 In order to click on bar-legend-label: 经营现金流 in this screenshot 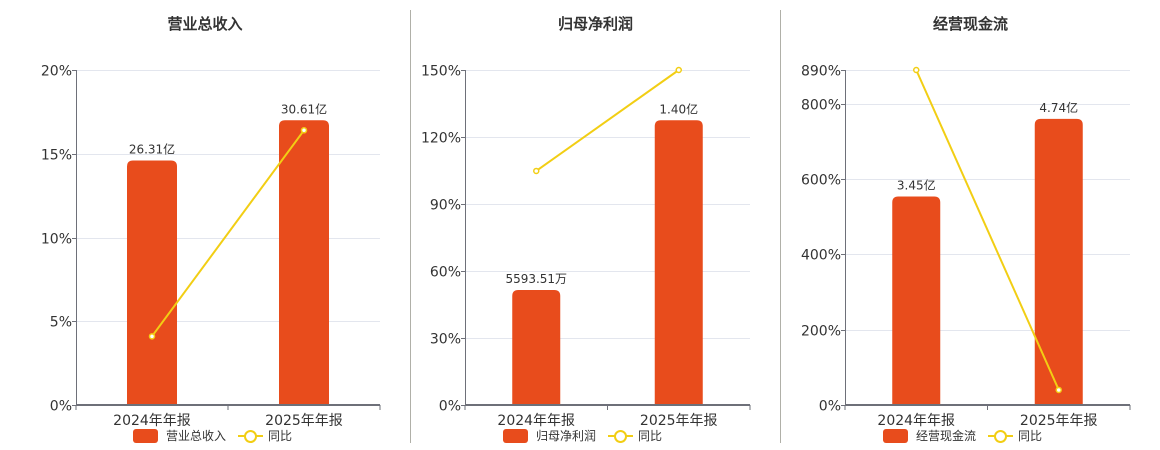, I will do `click(946, 436)`.